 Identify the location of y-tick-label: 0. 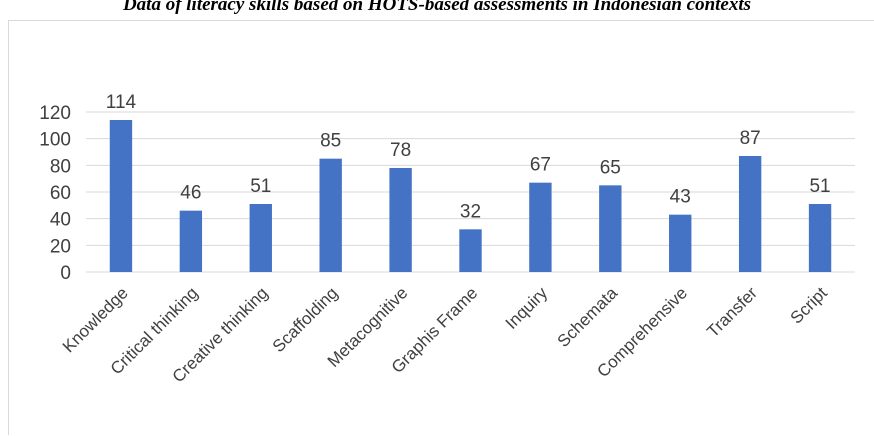
(65, 273).